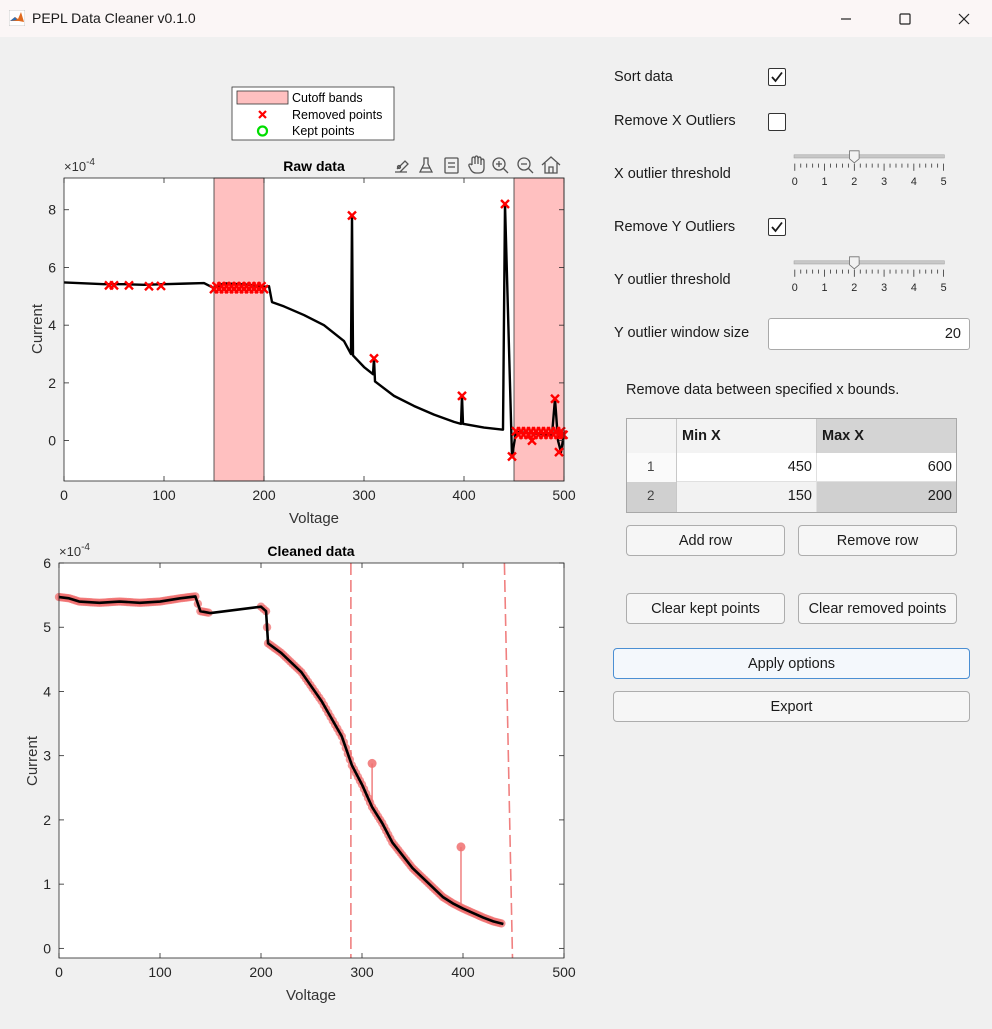 This screenshot has height=1029, width=992. I want to click on y-outlier-window-size-label: Y outlier window size, so click(682, 333).